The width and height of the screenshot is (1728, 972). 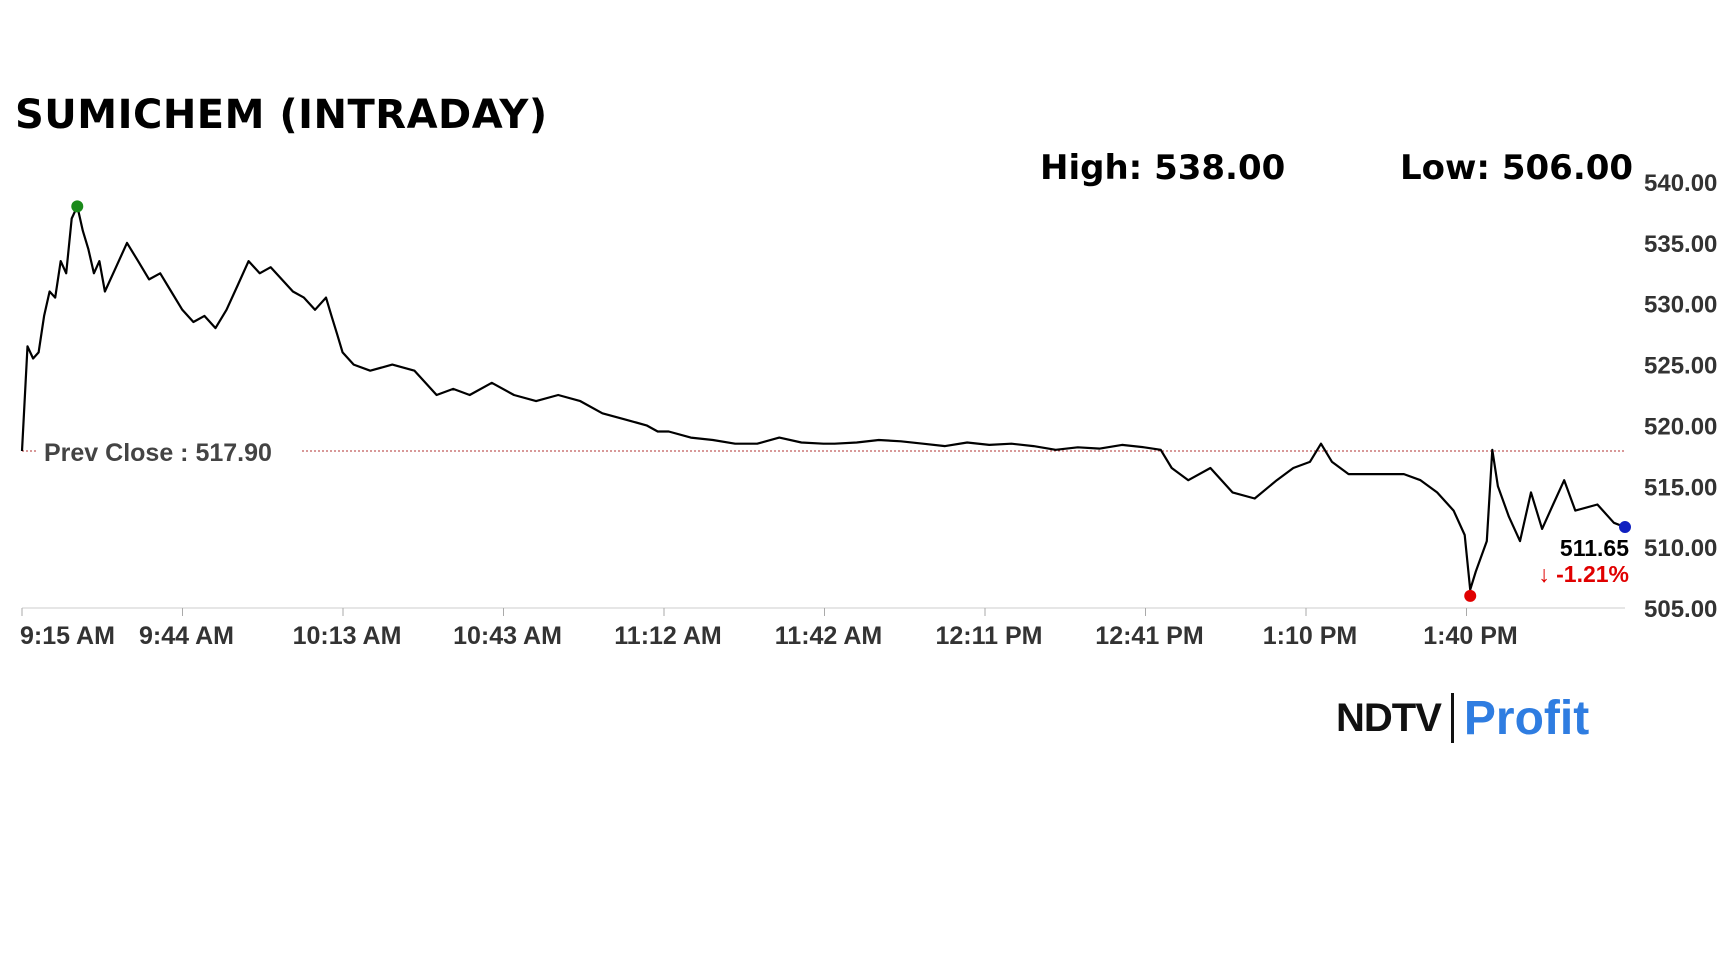 What do you see at coordinates (507, 636) in the screenshot?
I see `x-tick-label: 10:43 AM` at bounding box center [507, 636].